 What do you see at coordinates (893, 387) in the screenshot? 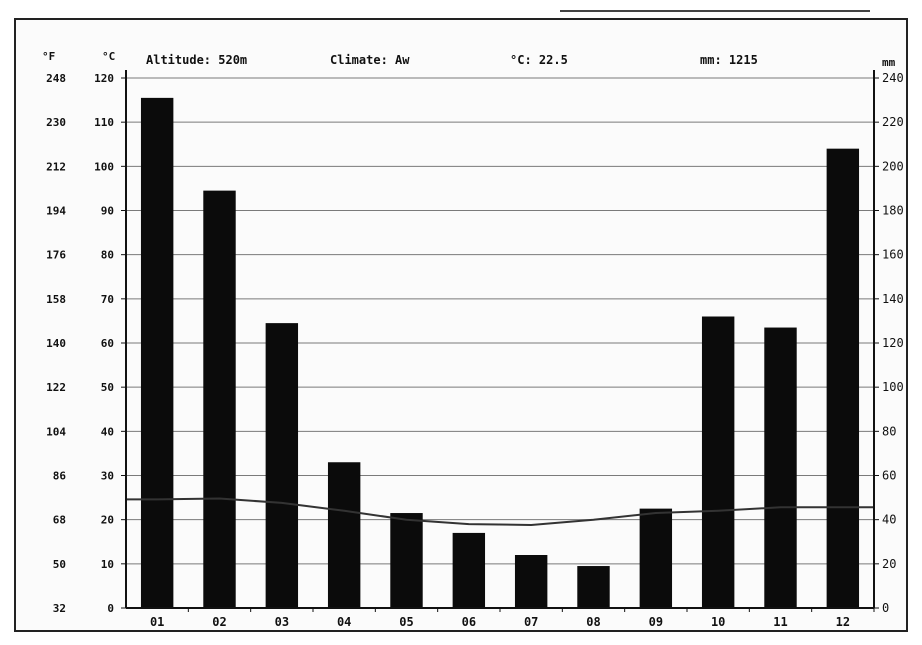
I see `mm-tick-label: 100` at bounding box center [893, 387].